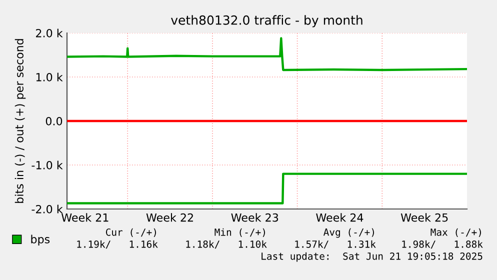 Image resolution: width=497 pixels, height=280 pixels. Describe the element at coordinates (131, 232) in the screenshot. I see `text: Cur (-/+)` at that location.